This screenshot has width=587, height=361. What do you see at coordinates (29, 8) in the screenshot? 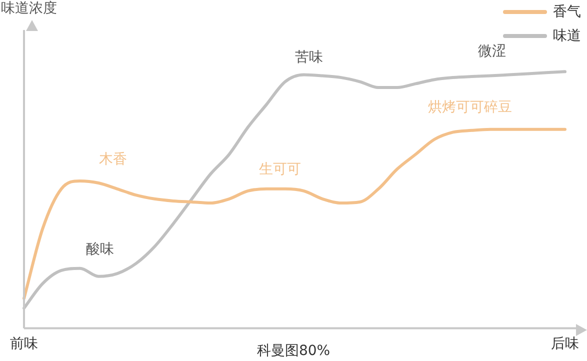
I see `text: 味道浓度` at bounding box center [29, 8].